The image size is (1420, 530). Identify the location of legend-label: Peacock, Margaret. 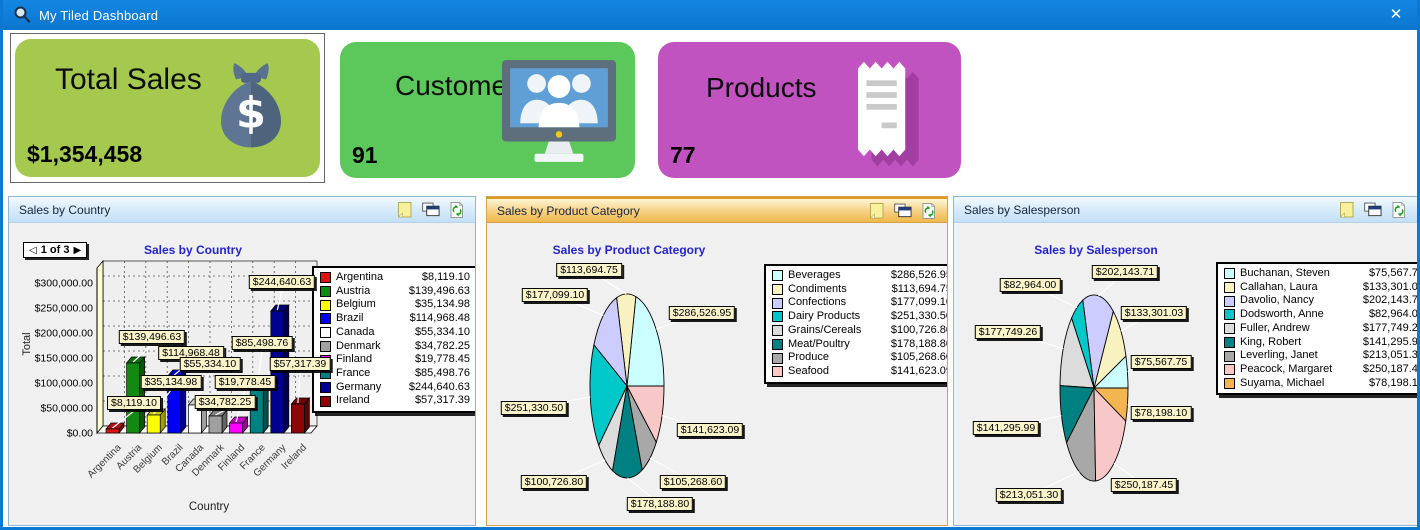
(1286, 368).